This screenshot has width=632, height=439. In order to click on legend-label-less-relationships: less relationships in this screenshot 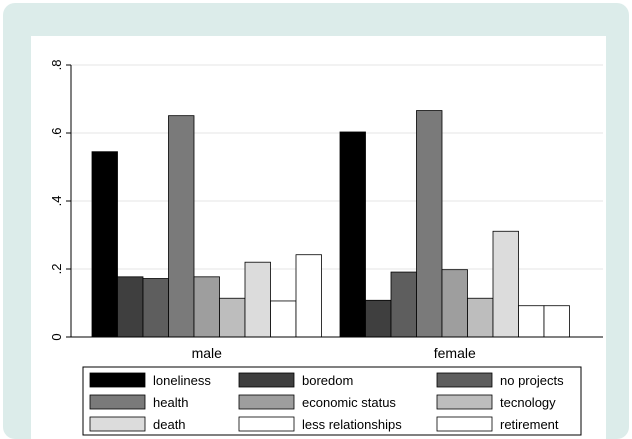, I will do `click(352, 424)`.